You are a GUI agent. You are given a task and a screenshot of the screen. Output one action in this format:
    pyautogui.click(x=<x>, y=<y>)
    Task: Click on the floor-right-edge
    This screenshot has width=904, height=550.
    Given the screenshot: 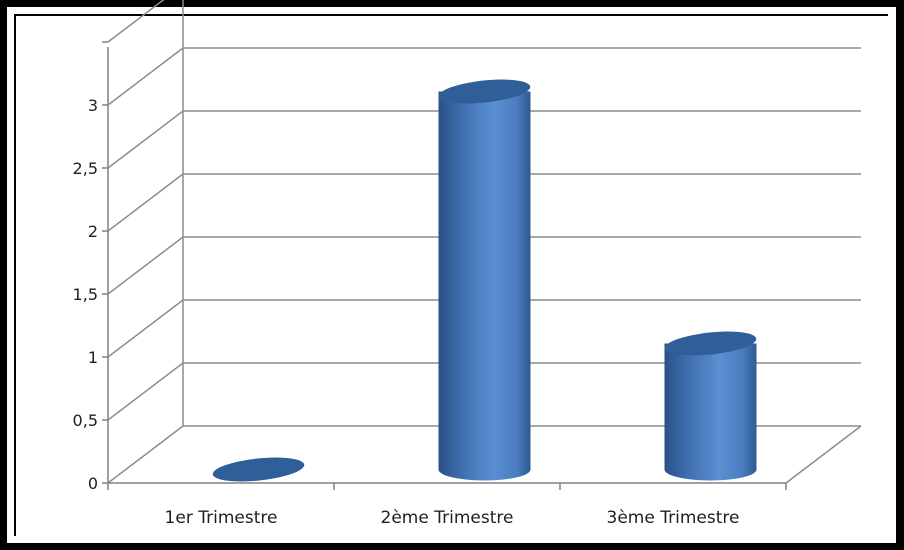 What is the action you would take?
    pyautogui.click(x=823, y=454)
    